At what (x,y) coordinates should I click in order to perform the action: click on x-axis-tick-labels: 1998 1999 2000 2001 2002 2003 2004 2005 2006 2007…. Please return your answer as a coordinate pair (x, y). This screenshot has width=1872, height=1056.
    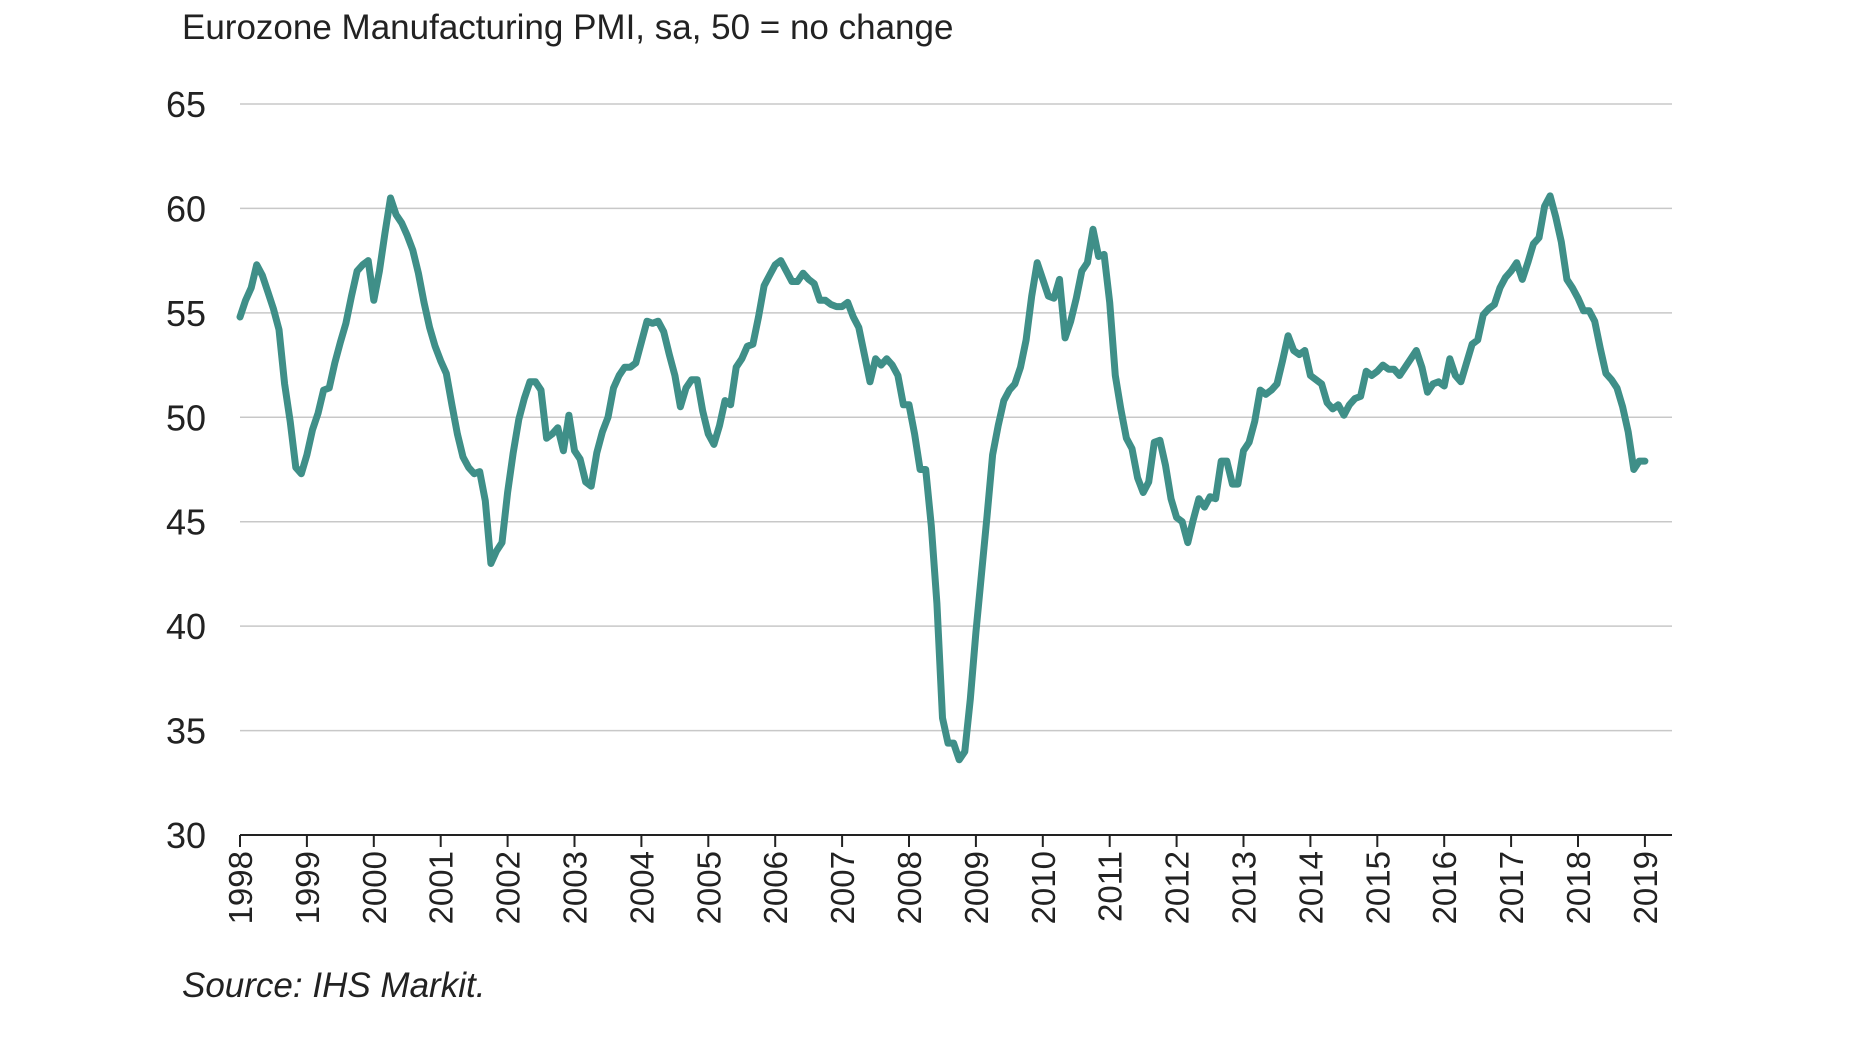
    Looking at the image, I should click on (943, 887).